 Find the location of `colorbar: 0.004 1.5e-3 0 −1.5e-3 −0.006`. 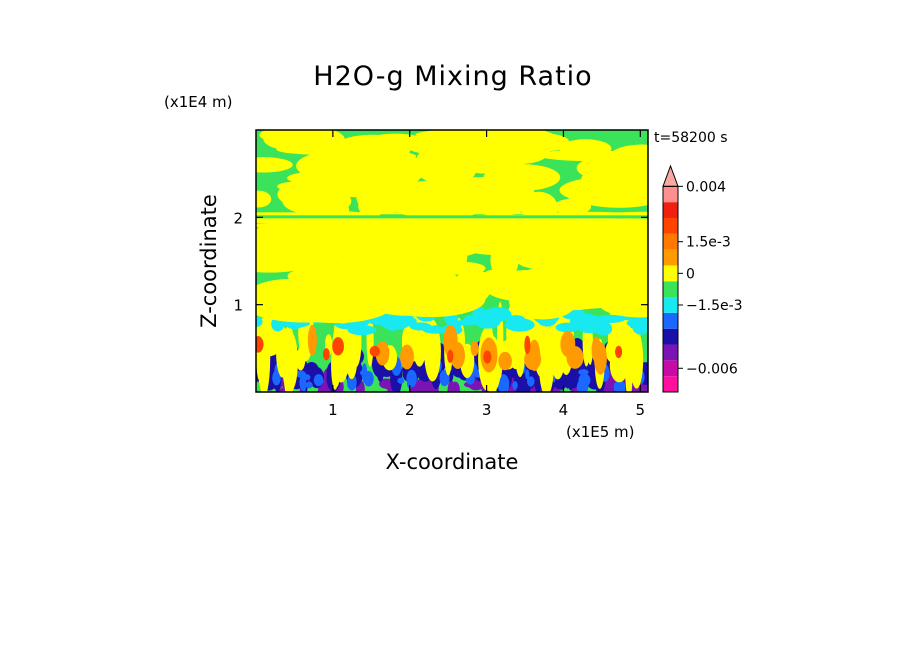

colorbar: 0.004 1.5e-3 0 −1.5e-3 −0.006 is located at coordinates (702, 278).